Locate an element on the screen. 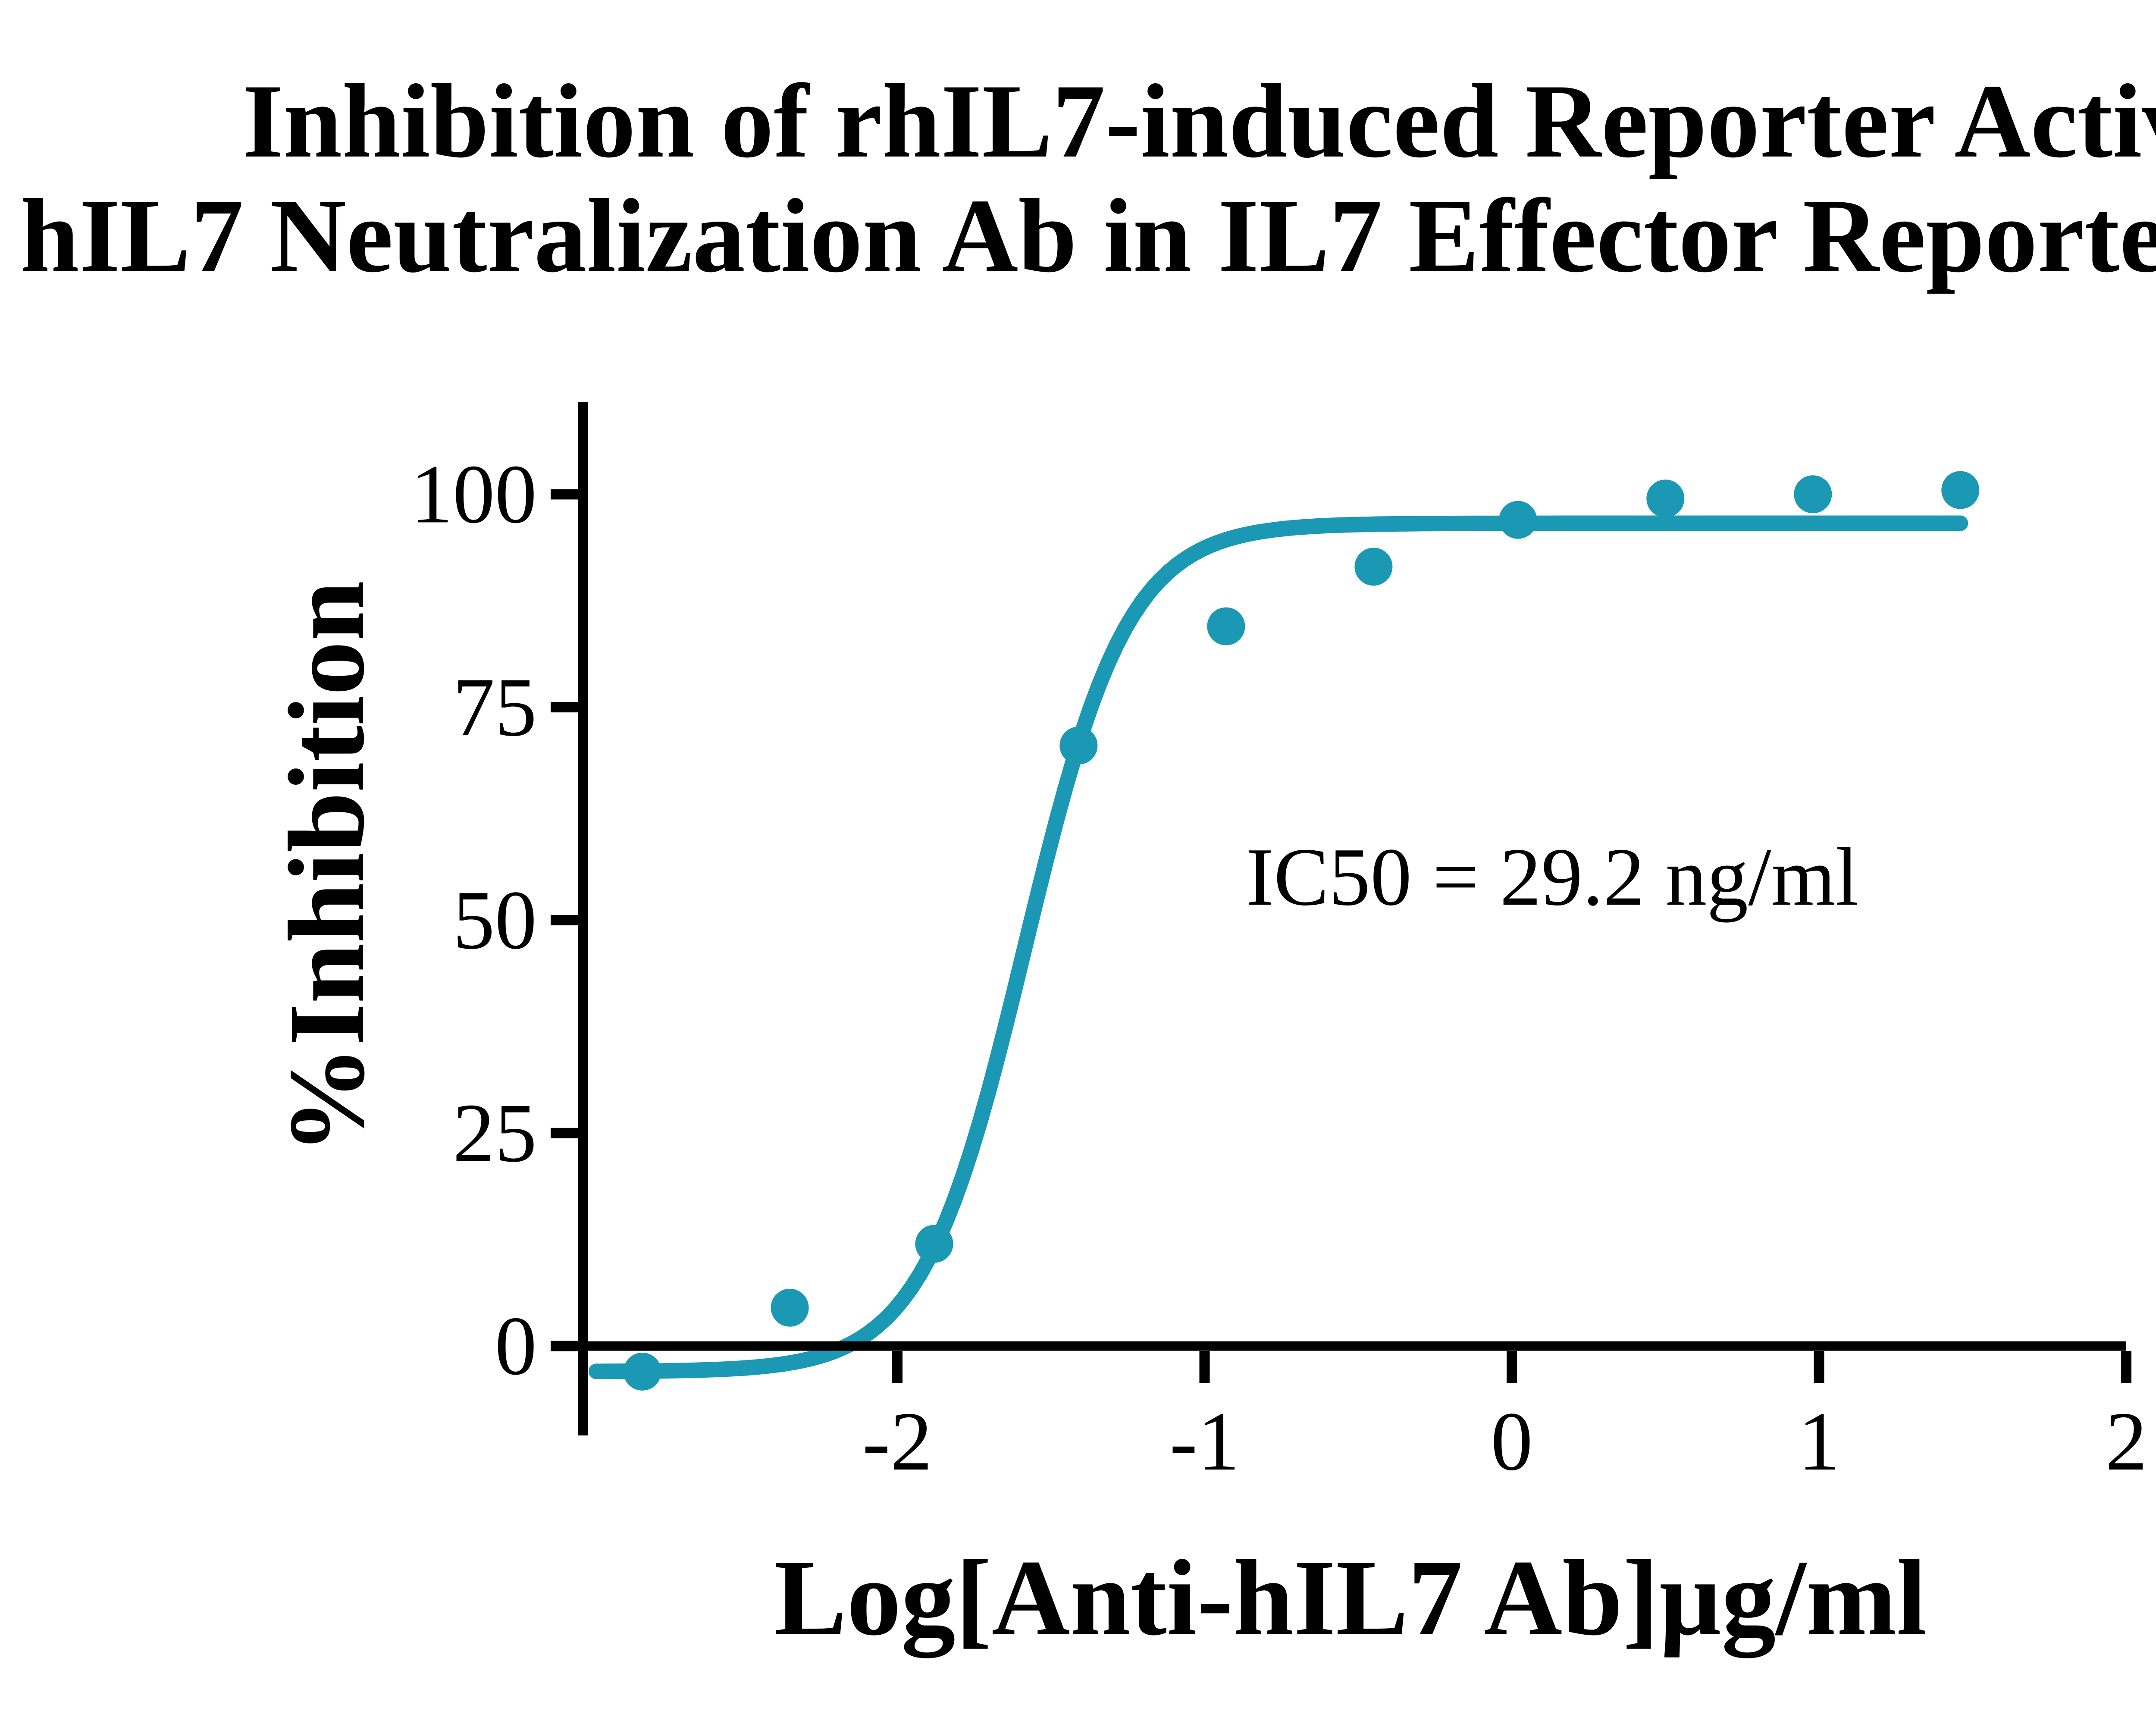  y-tick-label: 25 is located at coordinates (495, 1133).